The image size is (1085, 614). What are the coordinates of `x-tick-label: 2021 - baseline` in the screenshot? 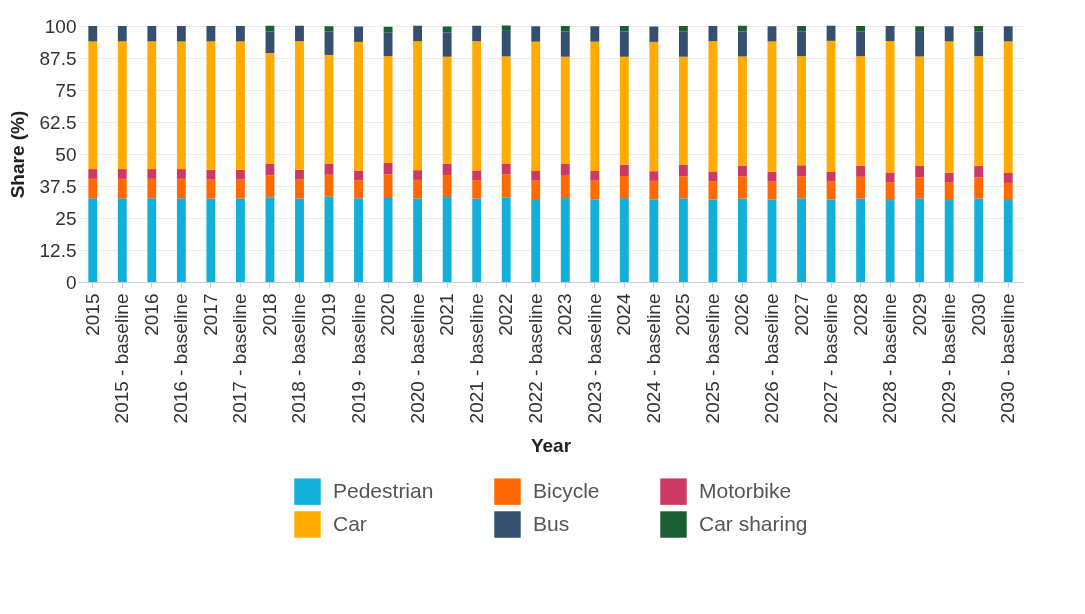 It's located at (476, 358).